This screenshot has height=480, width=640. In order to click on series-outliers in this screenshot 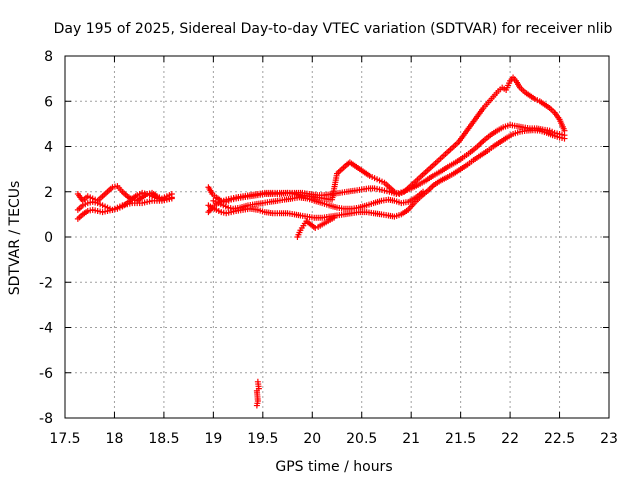, I will do `click(257, 393)`.